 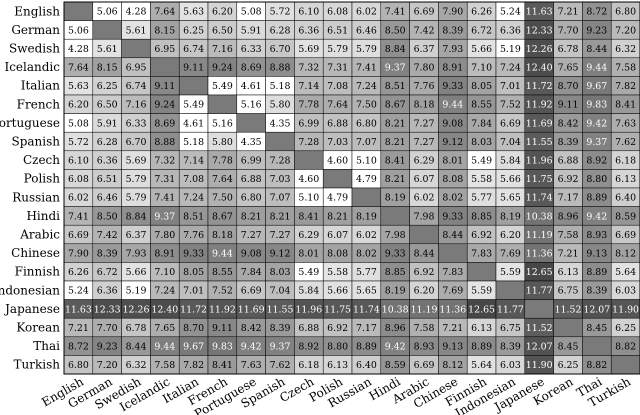 I want to click on cell-value-label: 7.27, so click(x=251, y=235).